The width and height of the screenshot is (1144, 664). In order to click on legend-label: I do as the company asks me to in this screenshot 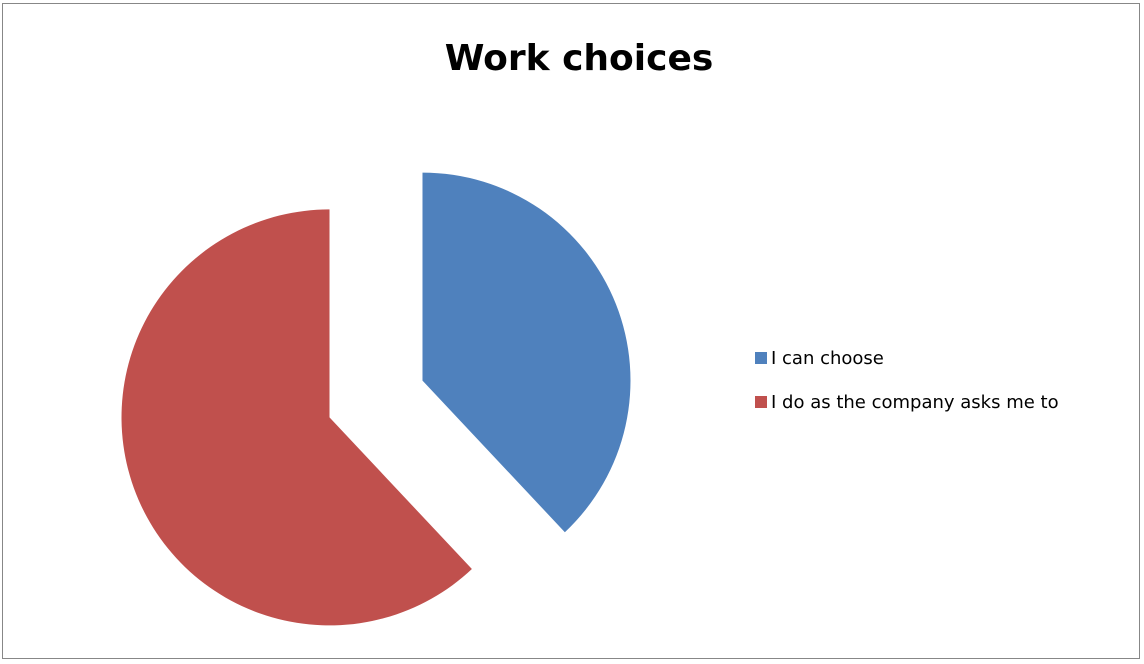, I will do `click(915, 402)`.